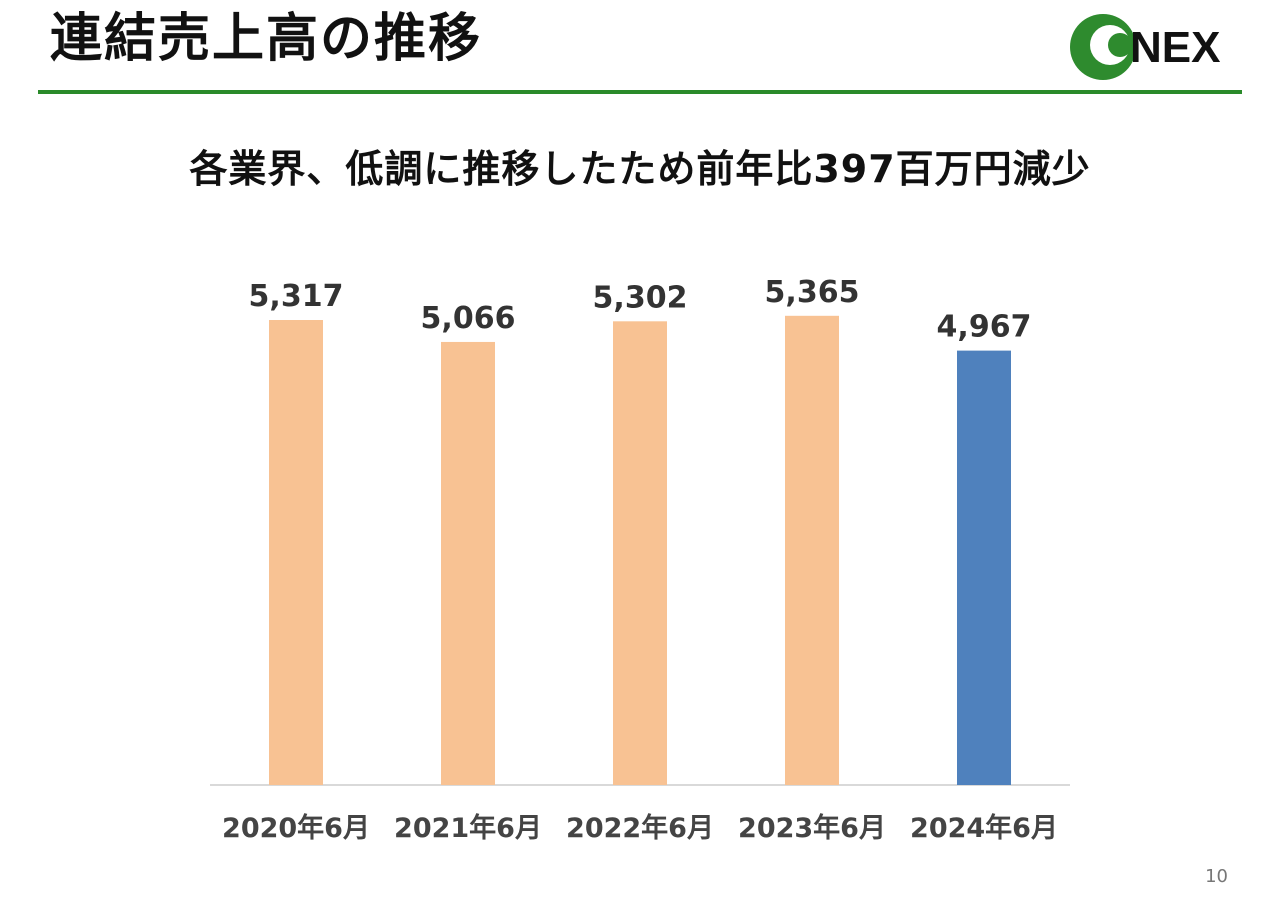 This screenshot has width=1280, height=904. Describe the element at coordinates (640, 297) in the screenshot. I see `data-label-2: 5,302` at that location.